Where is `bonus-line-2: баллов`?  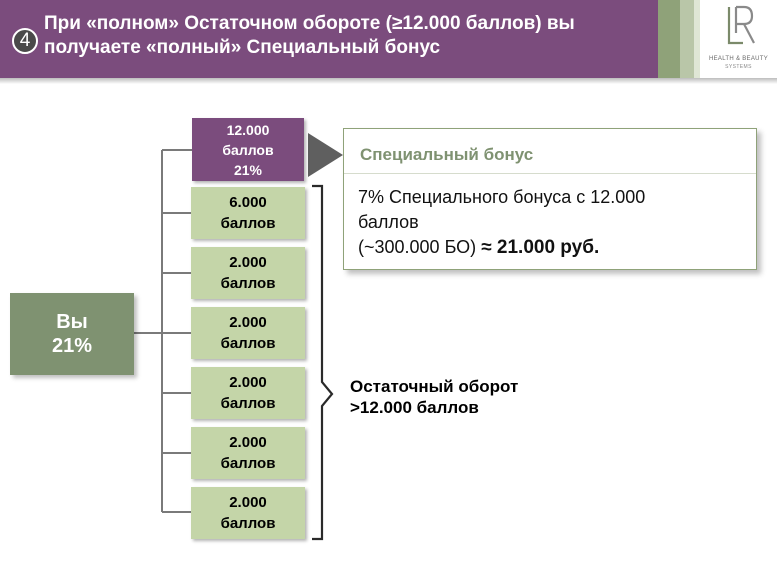 bonus-line-2: баллов is located at coordinates (388, 222).